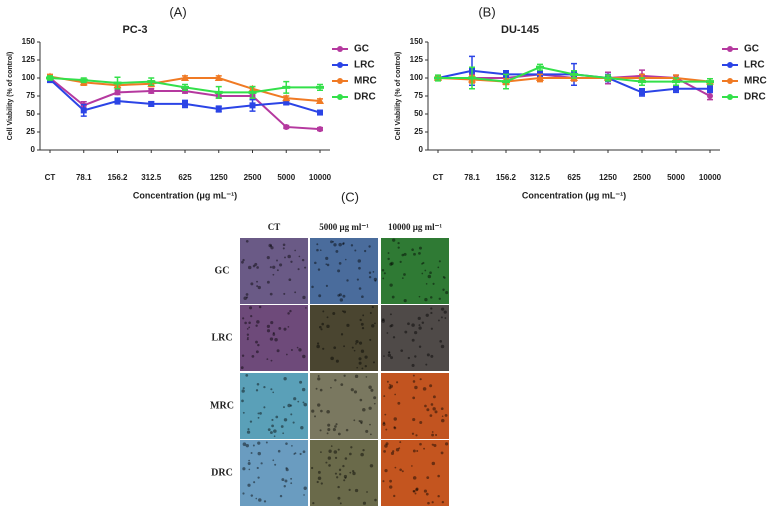 The height and width of the screenshot is (506, 779). Describe the element at coordinates (29, 77) in the screenshot. I see `y-tick-label: 100` at that location.